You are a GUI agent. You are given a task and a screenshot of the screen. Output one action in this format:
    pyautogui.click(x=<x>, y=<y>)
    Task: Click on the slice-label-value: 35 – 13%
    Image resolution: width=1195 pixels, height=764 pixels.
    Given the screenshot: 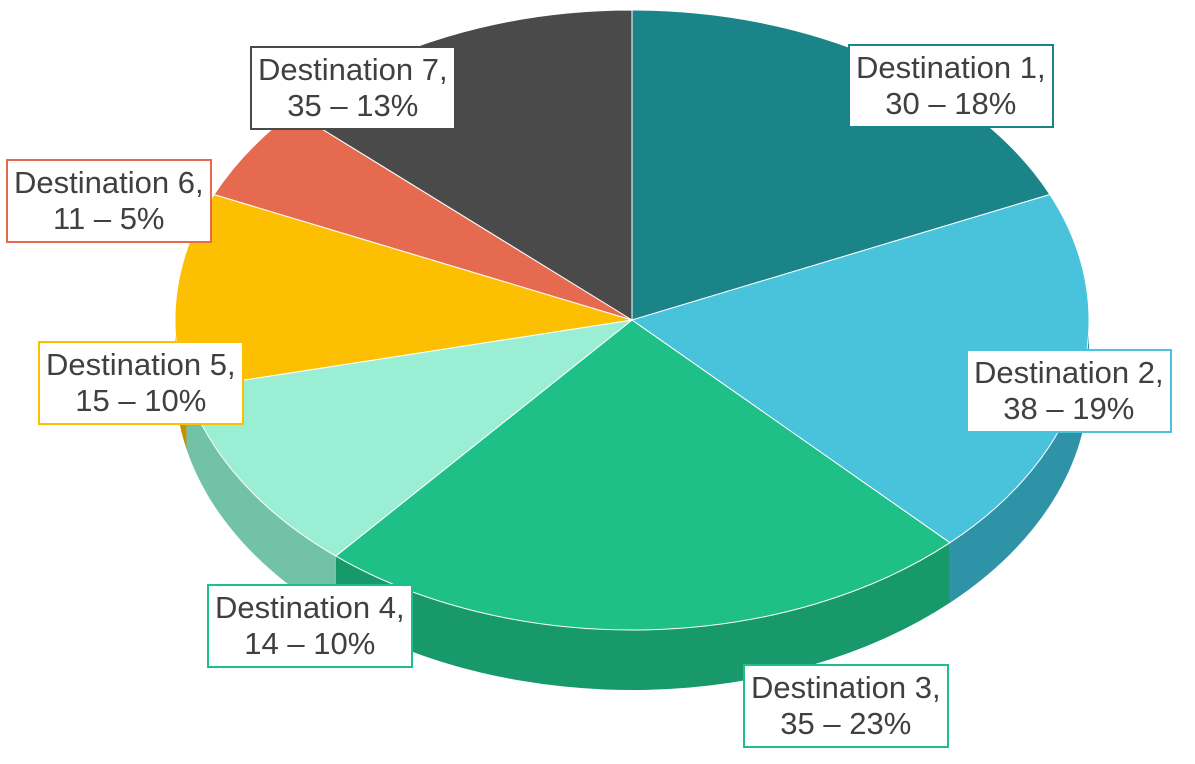 What is the action you would take?
    pyautogui.click(x=353, y=105)
    